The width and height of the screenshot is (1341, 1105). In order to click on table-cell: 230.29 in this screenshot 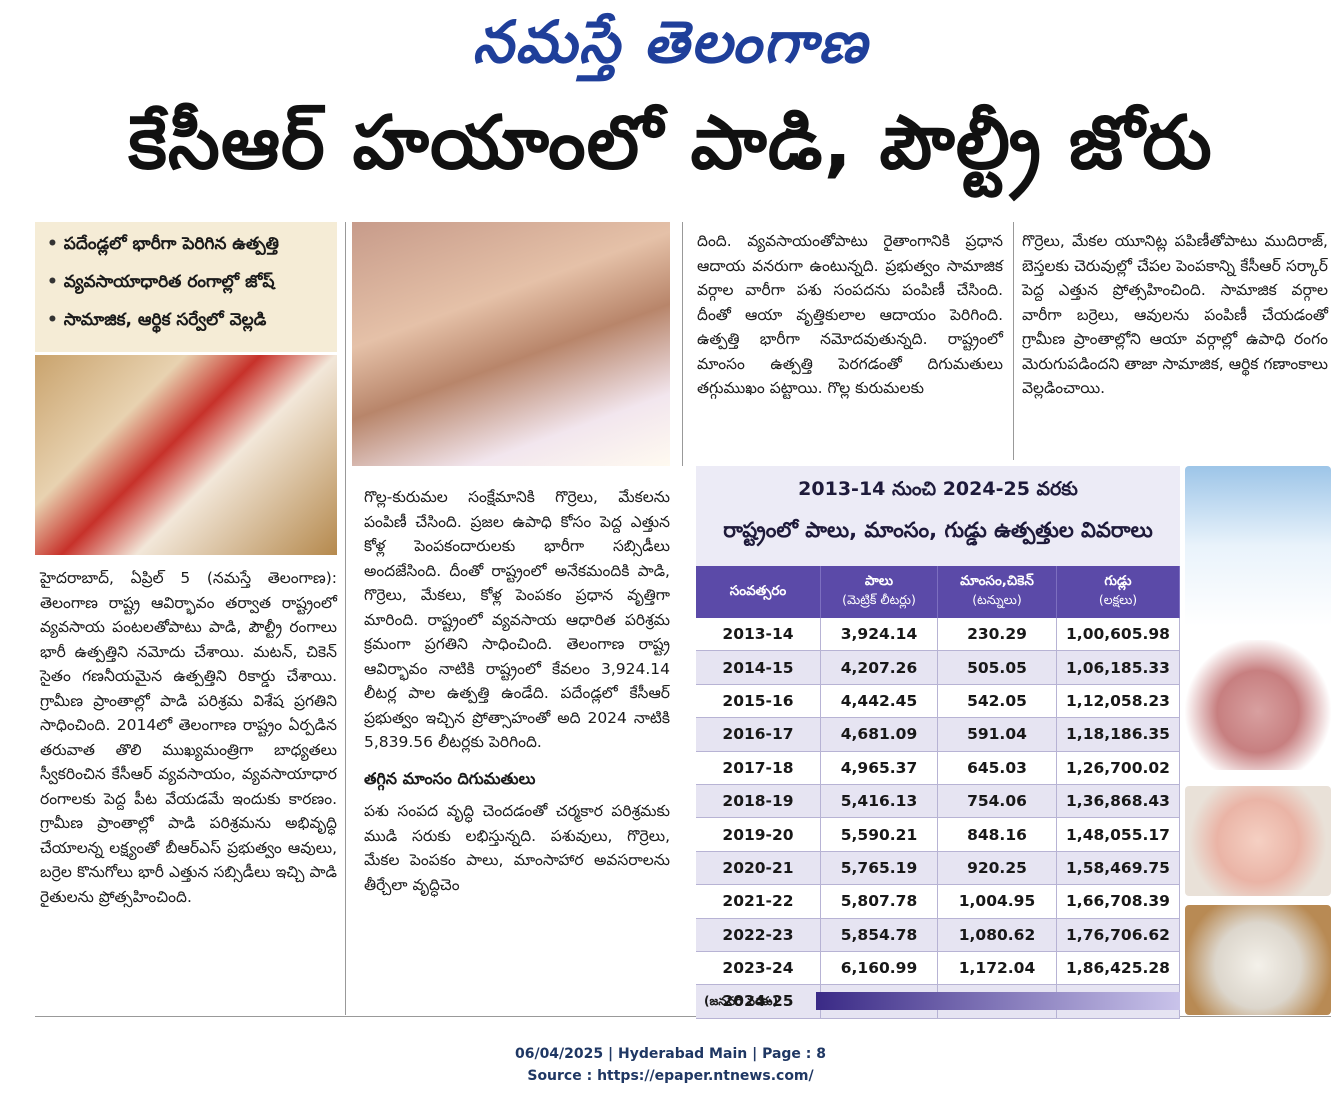, I will do `click(997, 635)`.